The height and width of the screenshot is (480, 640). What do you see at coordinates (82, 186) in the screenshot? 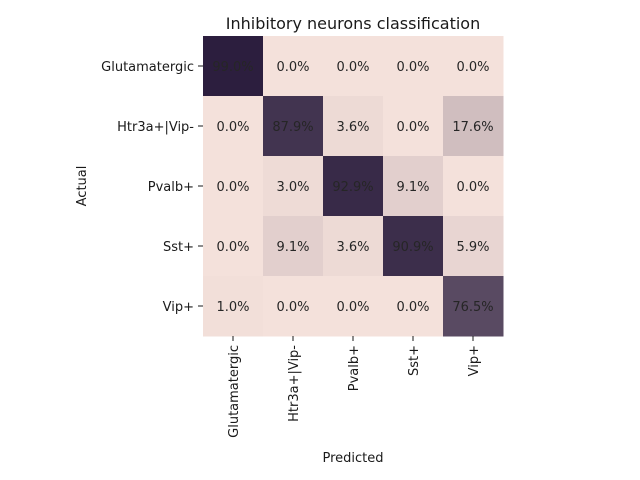
I see `y-axis-label: Actual` at bounding box center [82, 186].